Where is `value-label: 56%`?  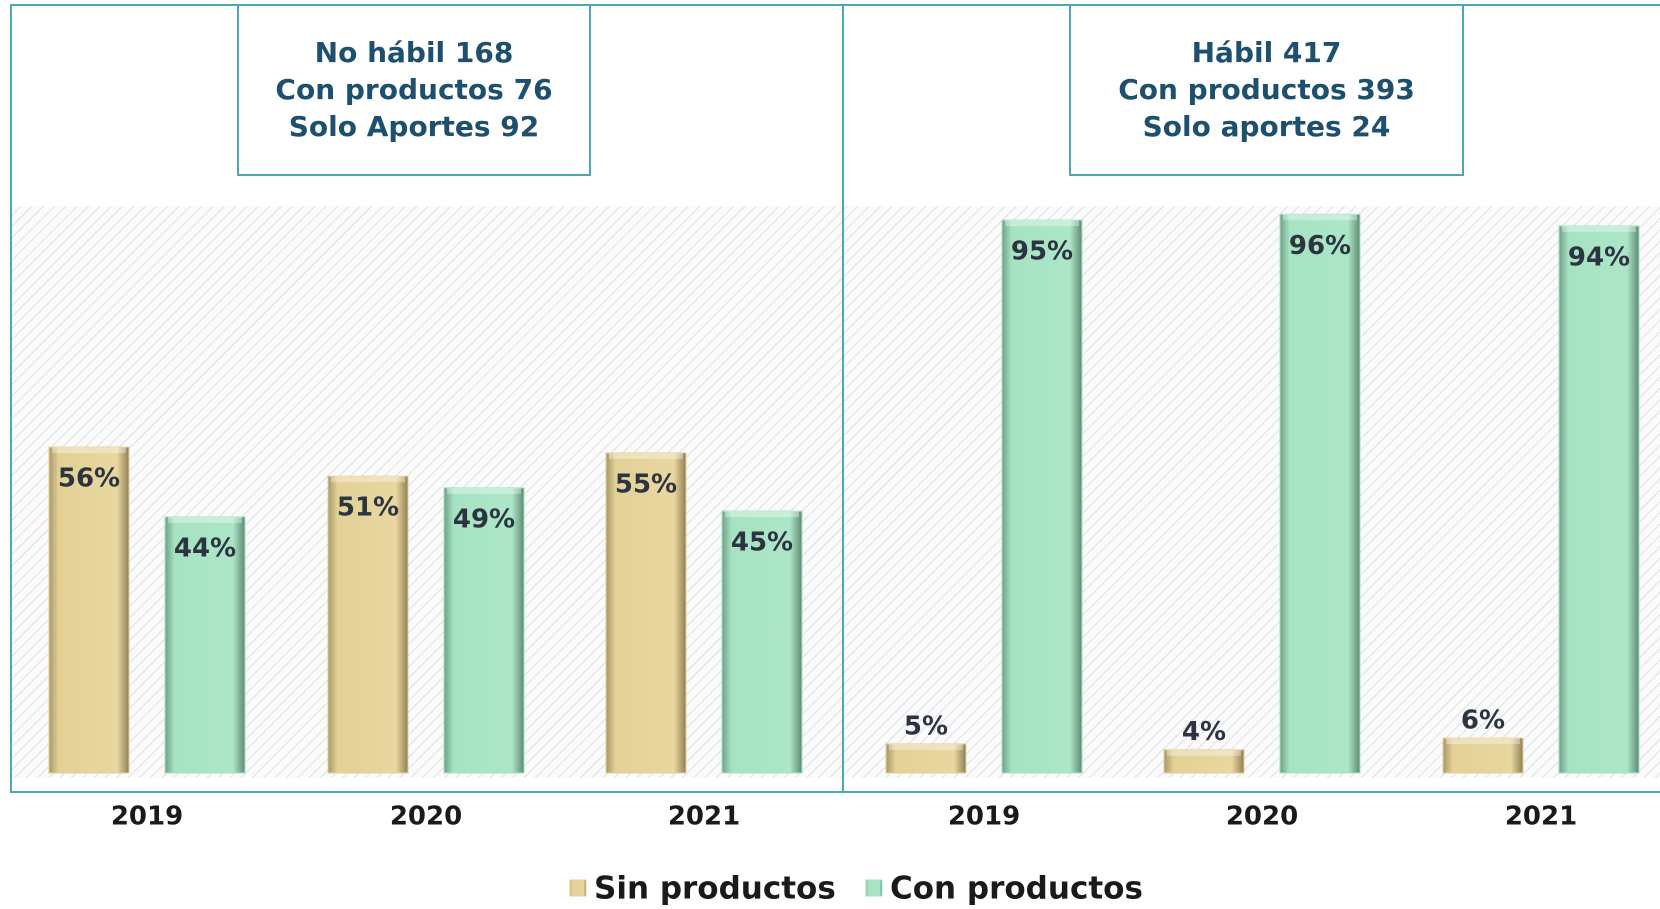
value-label: 56% is located at coordinates (89, 479).